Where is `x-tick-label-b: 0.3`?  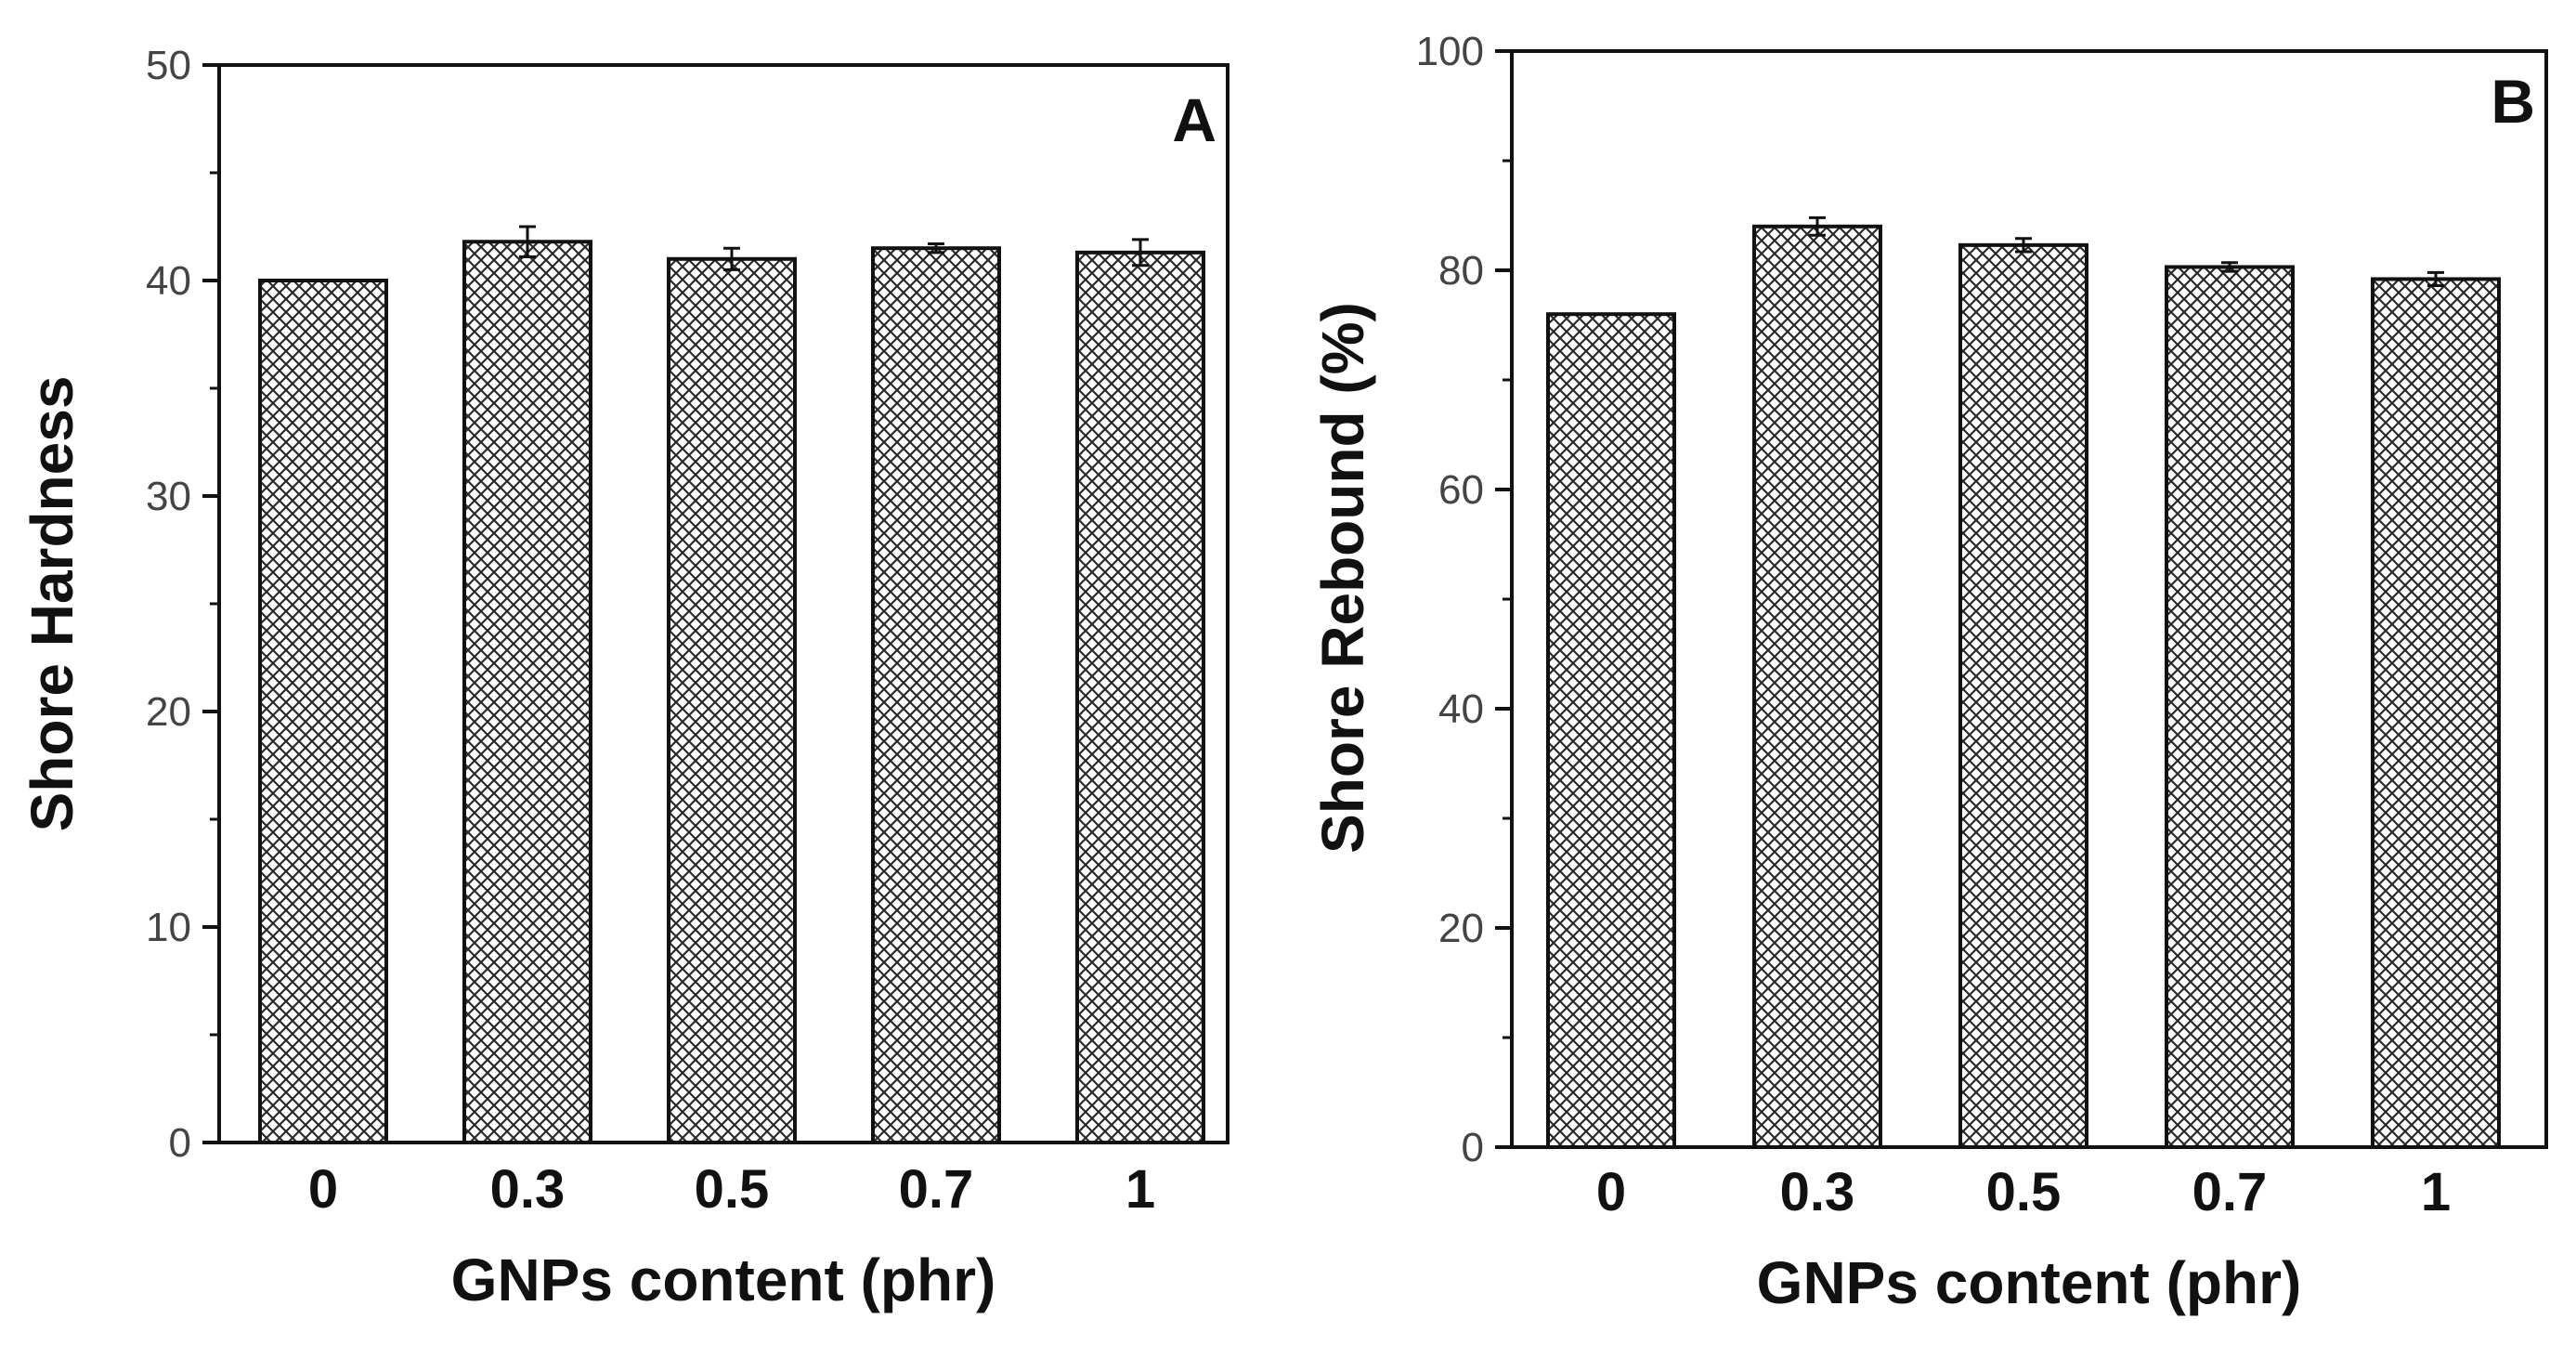
x-tick-label-b: 0.3 is located at coordinates (1818, 1192).